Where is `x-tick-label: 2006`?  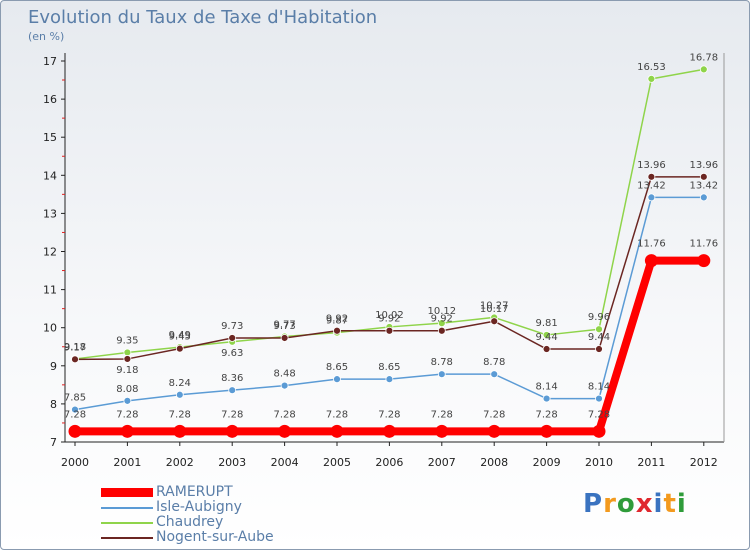 x-tick-label: 2006 is located at coordinates (389, 462).